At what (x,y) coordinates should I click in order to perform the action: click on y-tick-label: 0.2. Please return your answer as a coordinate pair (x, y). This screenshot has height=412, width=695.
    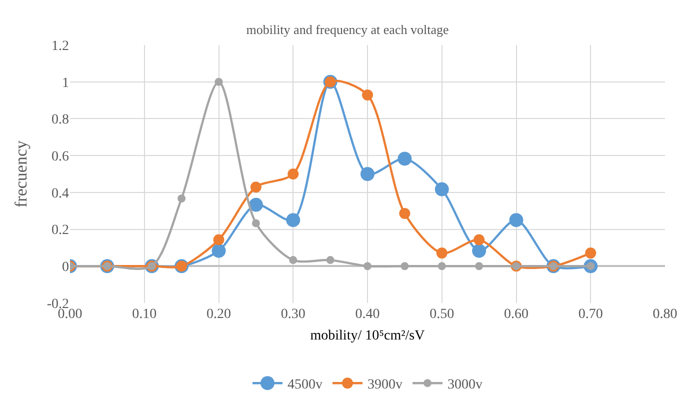
    Looking at the image, I should click on (60, 230).